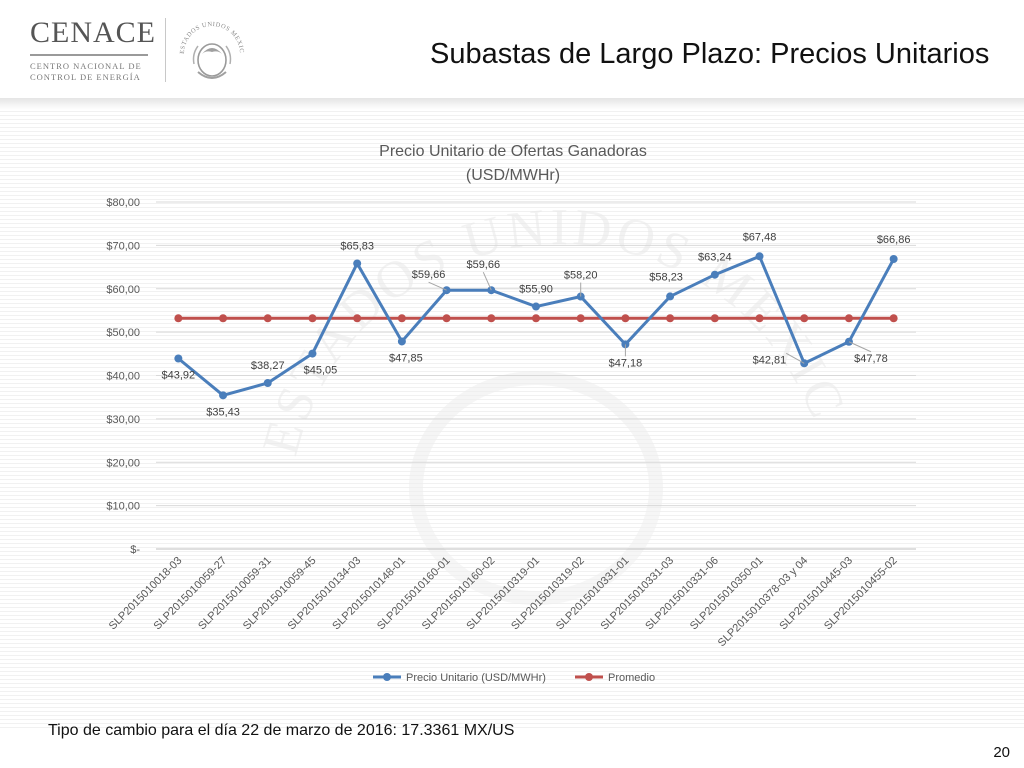 This screenshot has width=1024, height=768. Describe the element at coordinates (321, 371) in the screenshot. I see `data-label: $45,05` at that location.